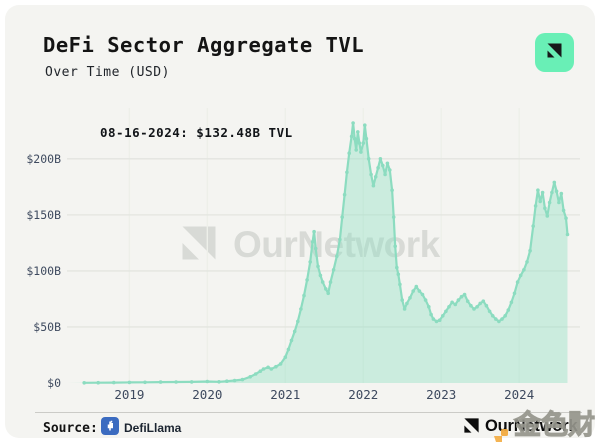 This screenshot has width=600, height=442. I want to click on x-tick-label: 2019, so click(129, 394).